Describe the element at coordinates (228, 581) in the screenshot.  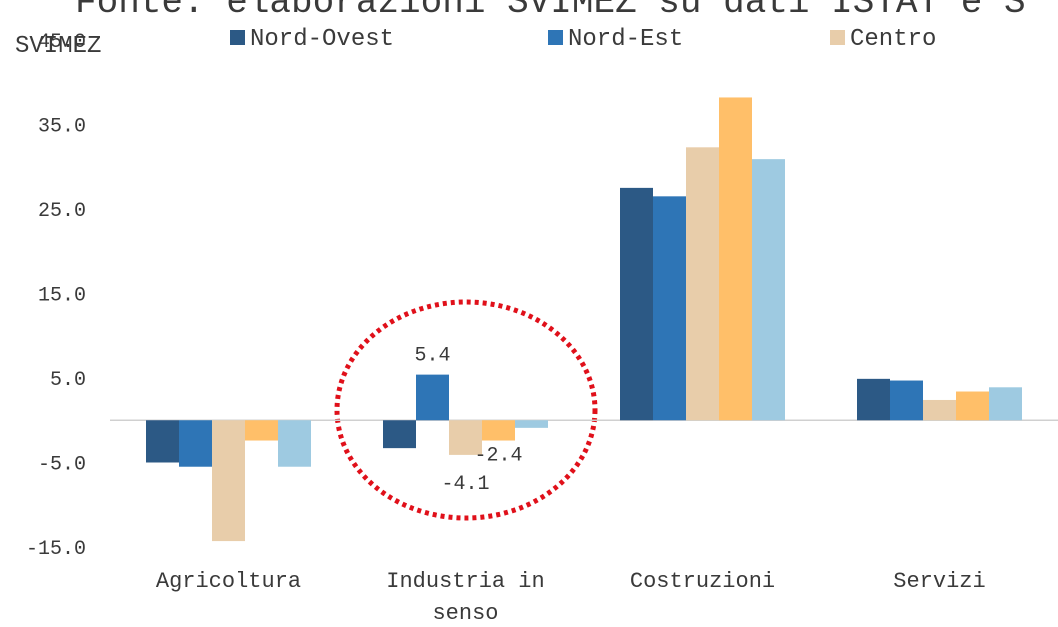
I see `x-tick-label: Agricoltura` at that location.